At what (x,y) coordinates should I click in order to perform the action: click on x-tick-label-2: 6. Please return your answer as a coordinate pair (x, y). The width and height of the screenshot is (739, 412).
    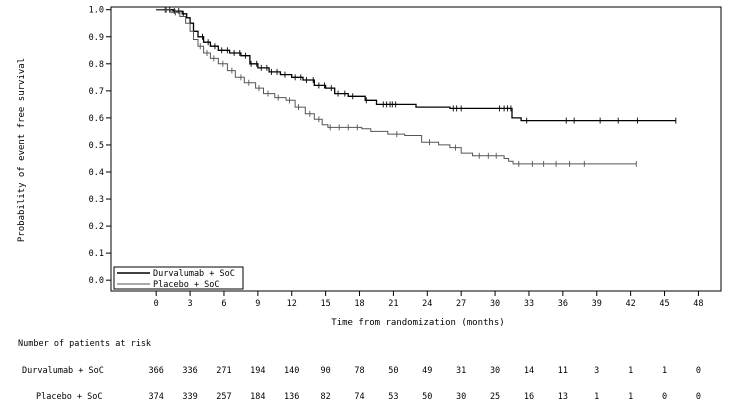
    Looking at the image, I should click on (223, 304).